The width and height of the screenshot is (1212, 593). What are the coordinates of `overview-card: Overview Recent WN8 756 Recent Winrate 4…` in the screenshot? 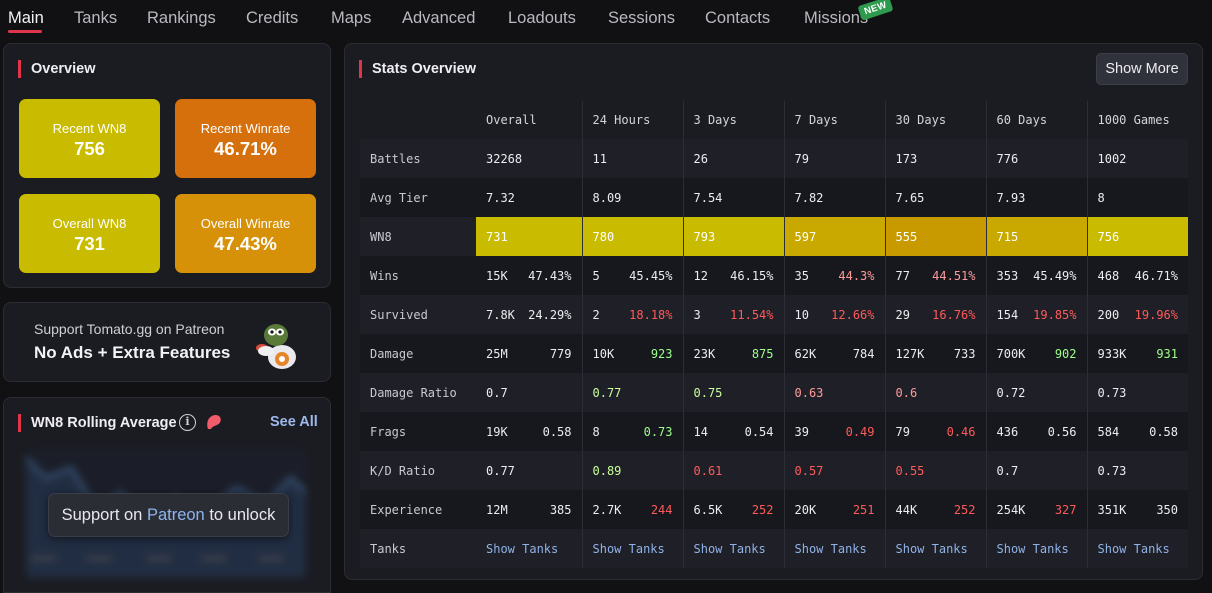 It's located at (167, 165).